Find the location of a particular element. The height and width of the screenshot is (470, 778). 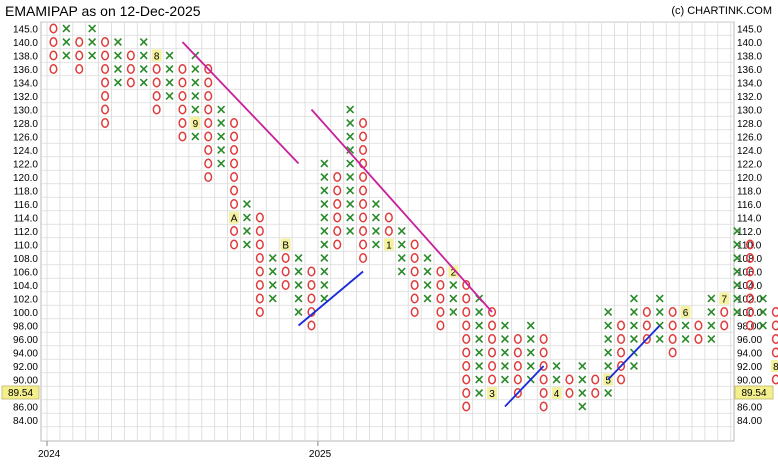

month-marker: 6 is located at coordinates (686, 313).